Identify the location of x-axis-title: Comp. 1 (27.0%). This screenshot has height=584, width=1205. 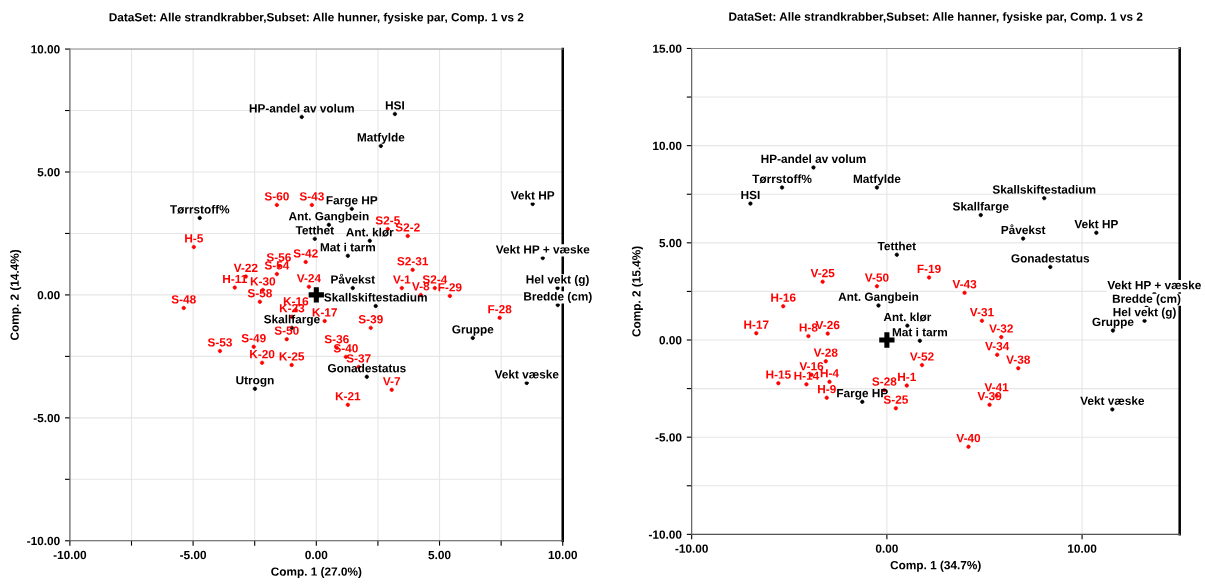
(316, 573).